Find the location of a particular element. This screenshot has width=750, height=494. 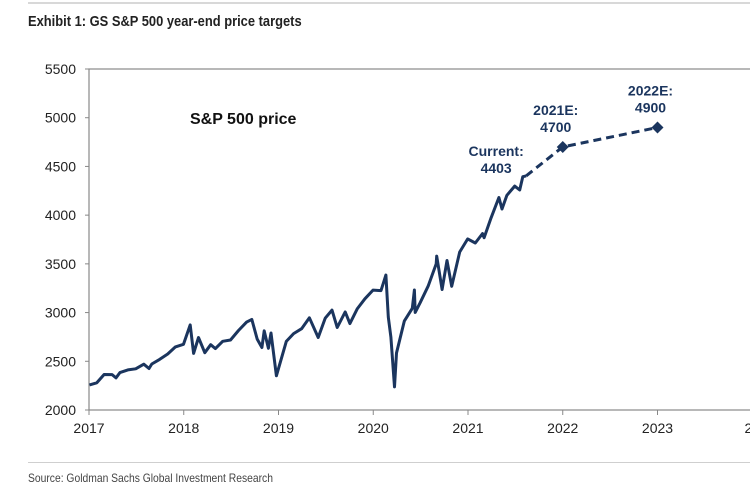

x-tick-label: 2020 is located at coordinates (373, 428).